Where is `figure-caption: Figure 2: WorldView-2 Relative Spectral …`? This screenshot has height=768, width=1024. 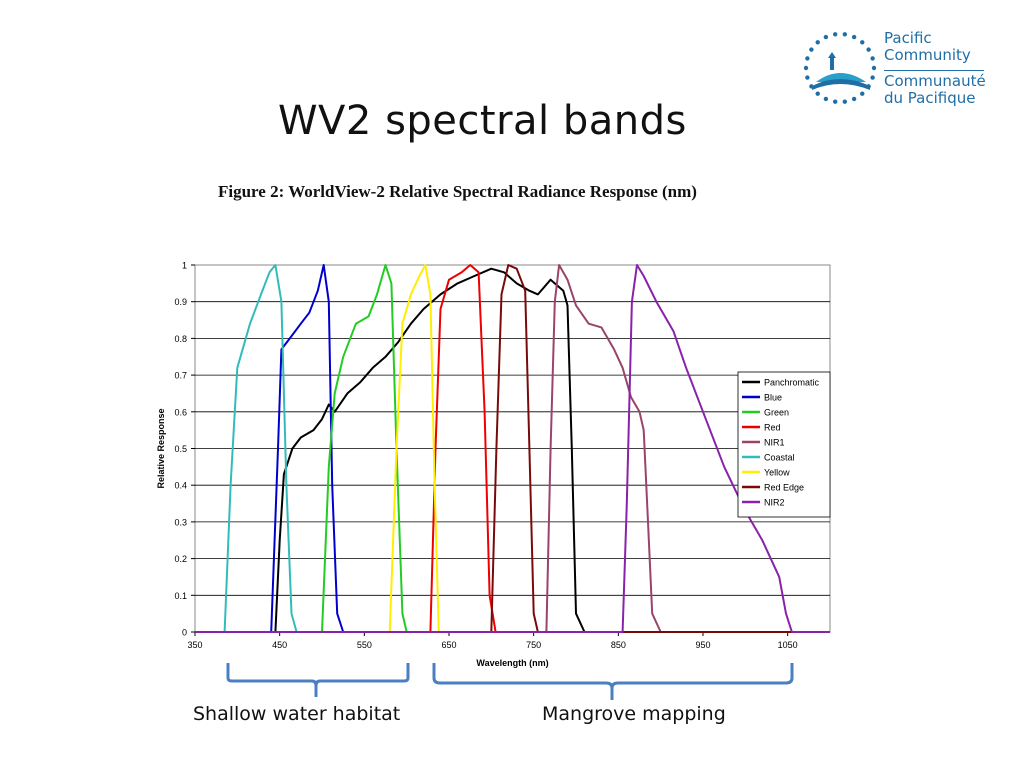 figure-caption: Figure 2: WorldView-2 Relative Spectral … is located at coordinates (457, 191).